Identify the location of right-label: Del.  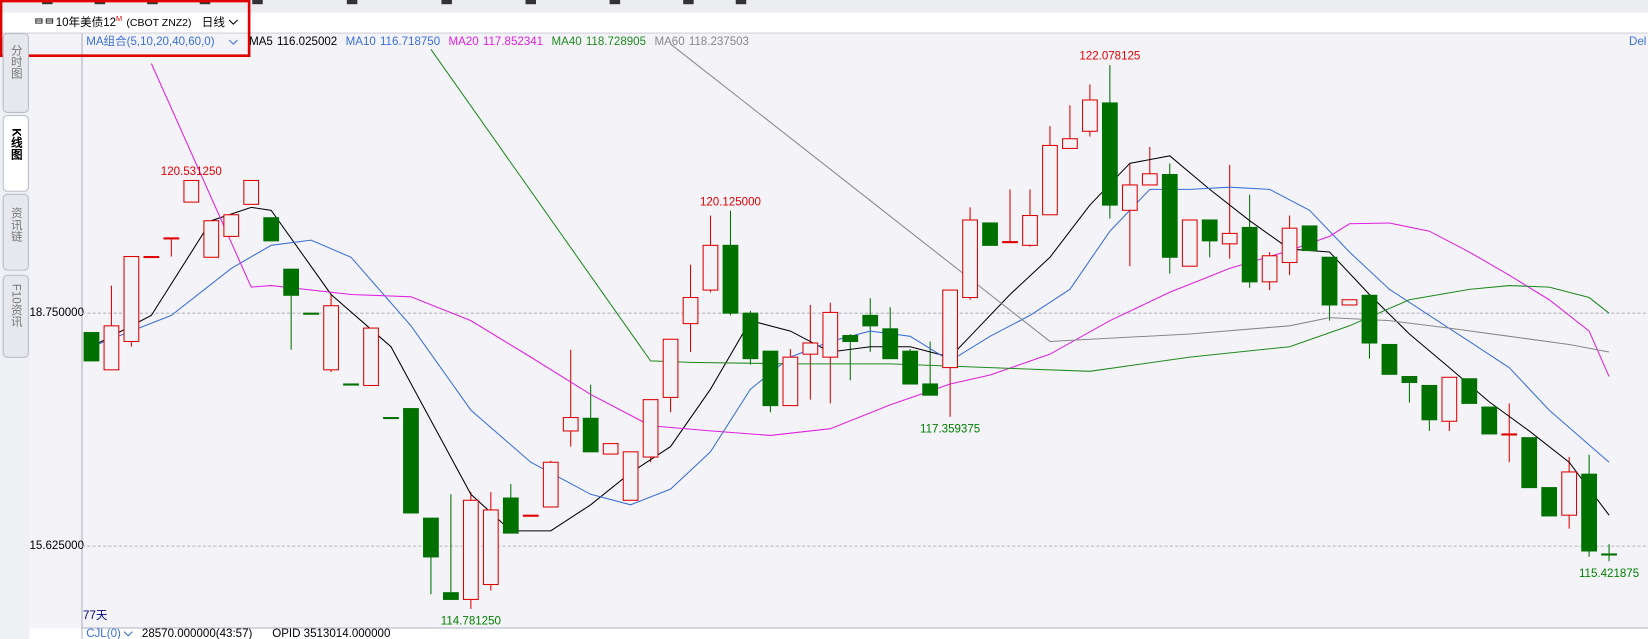
(1637, 42).